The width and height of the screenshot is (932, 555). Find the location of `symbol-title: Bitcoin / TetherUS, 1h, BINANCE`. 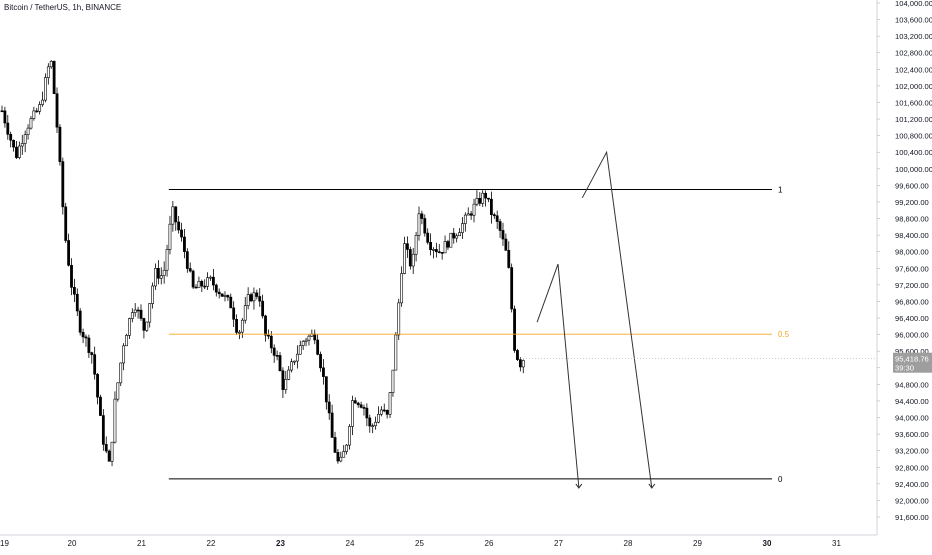

symbol-title: Bitcoin / TetherUS, 1h, BINANCE is located at coordinates (63, 7).